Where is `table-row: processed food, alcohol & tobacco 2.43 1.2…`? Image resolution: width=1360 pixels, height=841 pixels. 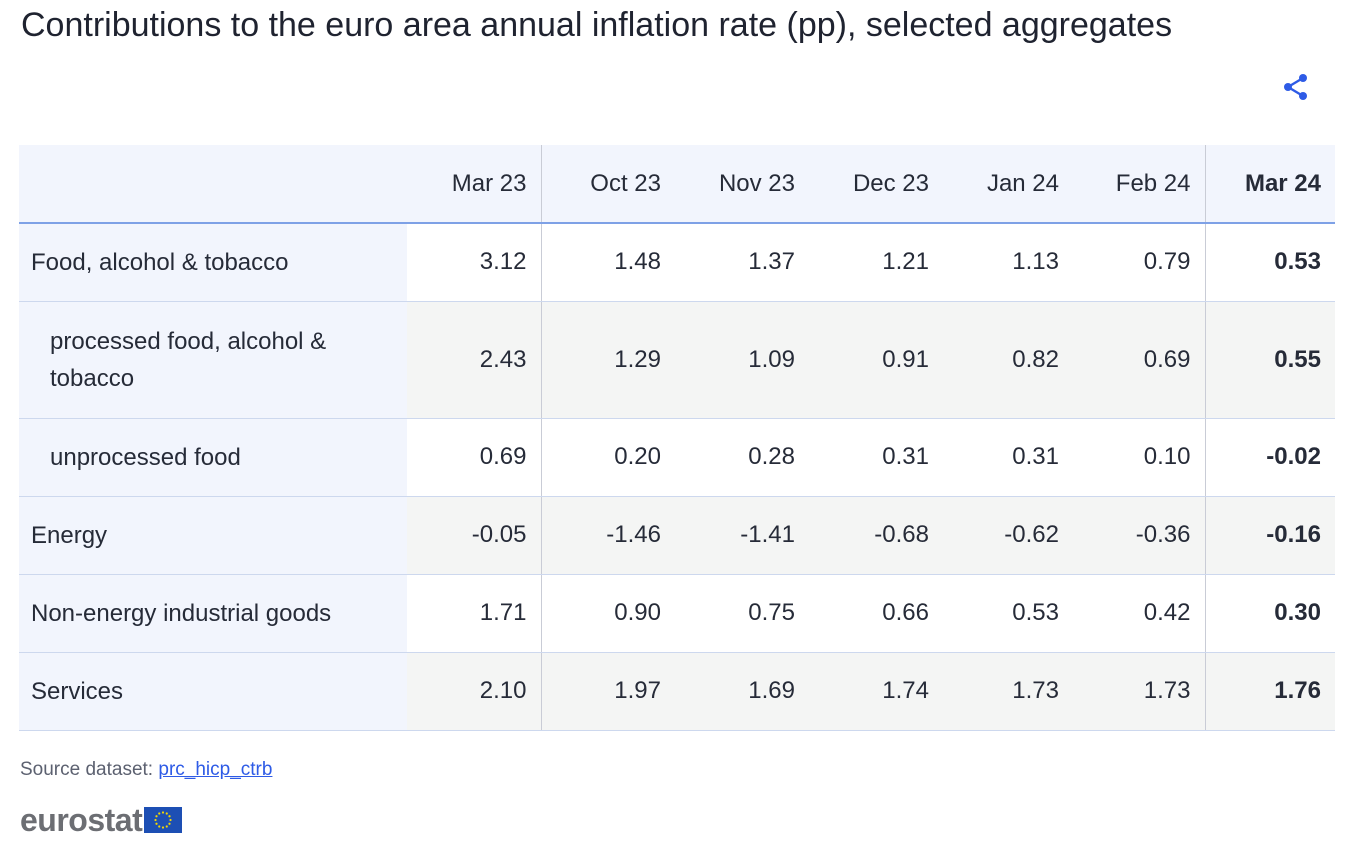
table-row: processed food, alcohol & tobacco 2.43 1.2… is located at coordinates (677, 360).